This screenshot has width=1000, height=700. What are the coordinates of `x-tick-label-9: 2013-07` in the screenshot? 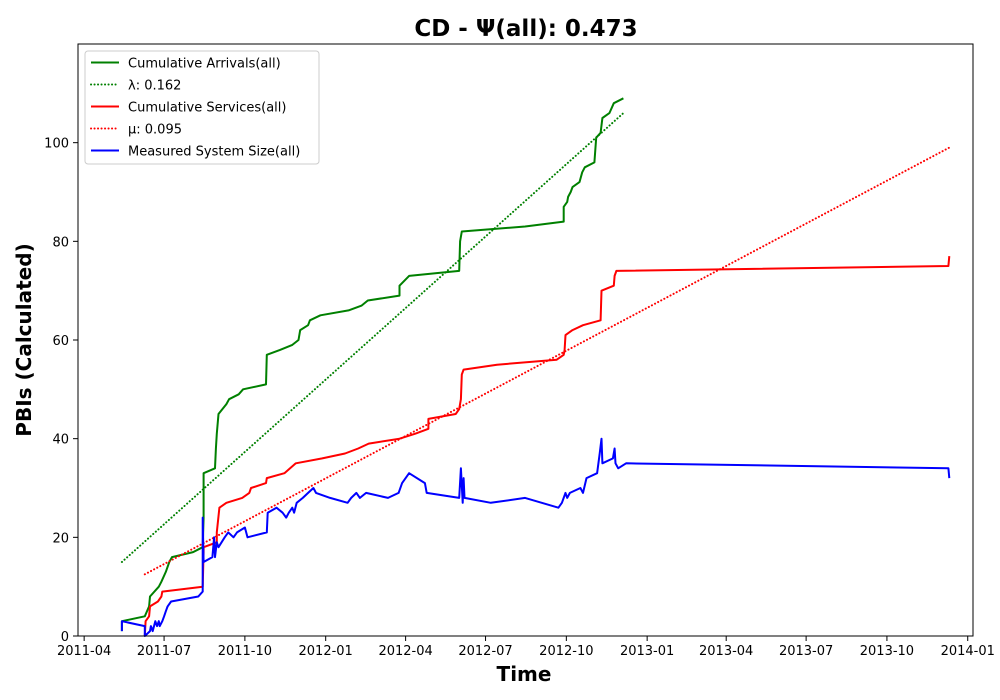 It's located at (806, 651).